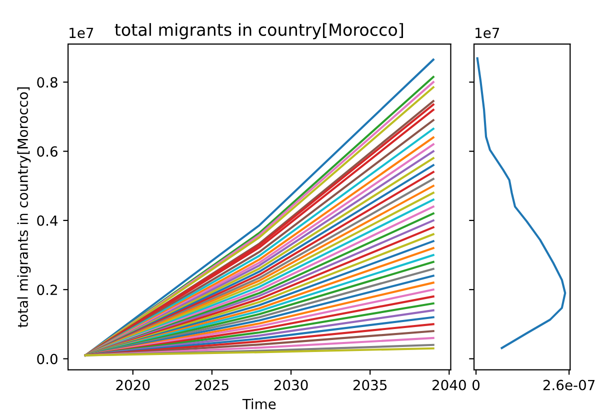 The height and width of the screenshot is (416, 597). Describe the element at coordinates (47, 151) in the screenshot. I see `y-tick-label: 0.6` at that location.